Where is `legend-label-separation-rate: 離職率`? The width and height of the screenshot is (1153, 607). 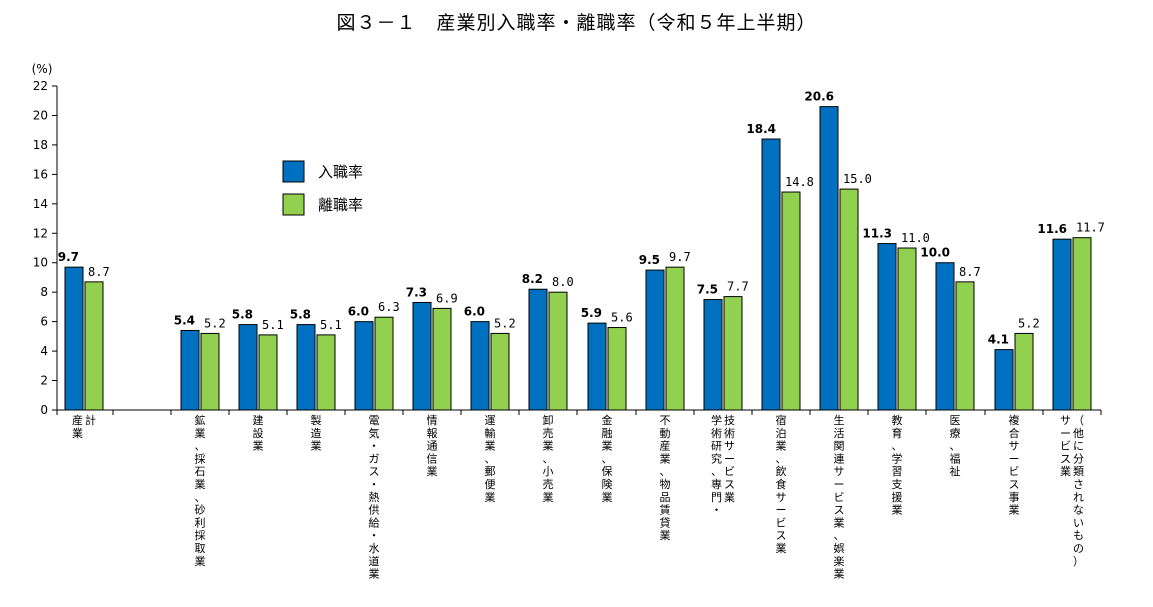
legend-label-separation-rate: 離職率 is located at coordinates (340, 205).